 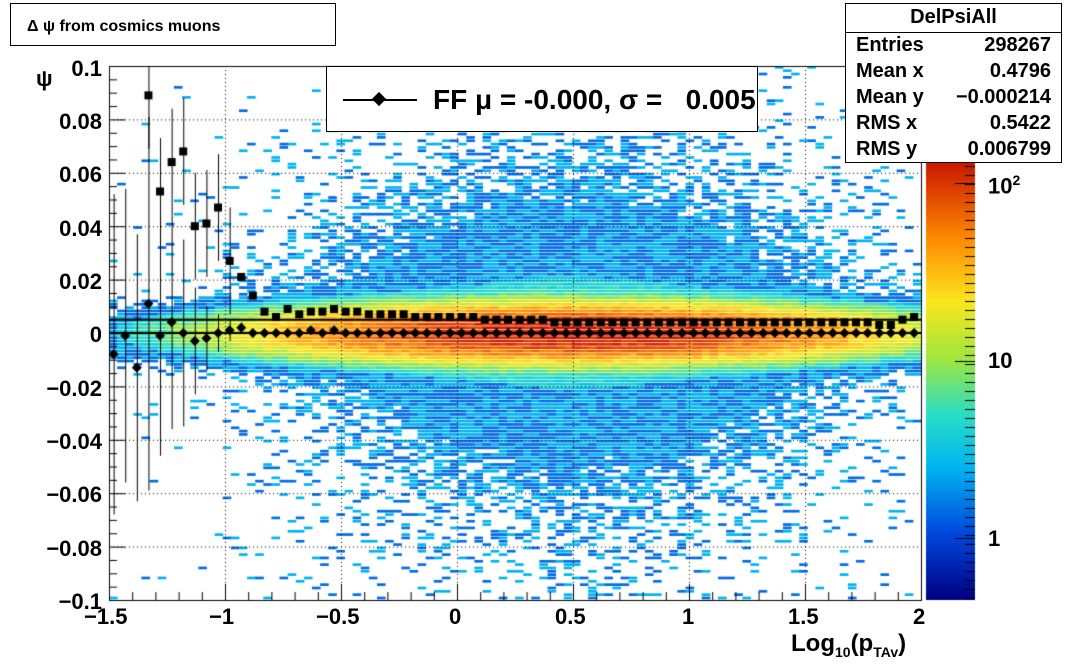 What do you see at coordinates (1020, 71) in the screenshot?
I see `stats-value: 0.4796` at bounding box center [1020, 71].